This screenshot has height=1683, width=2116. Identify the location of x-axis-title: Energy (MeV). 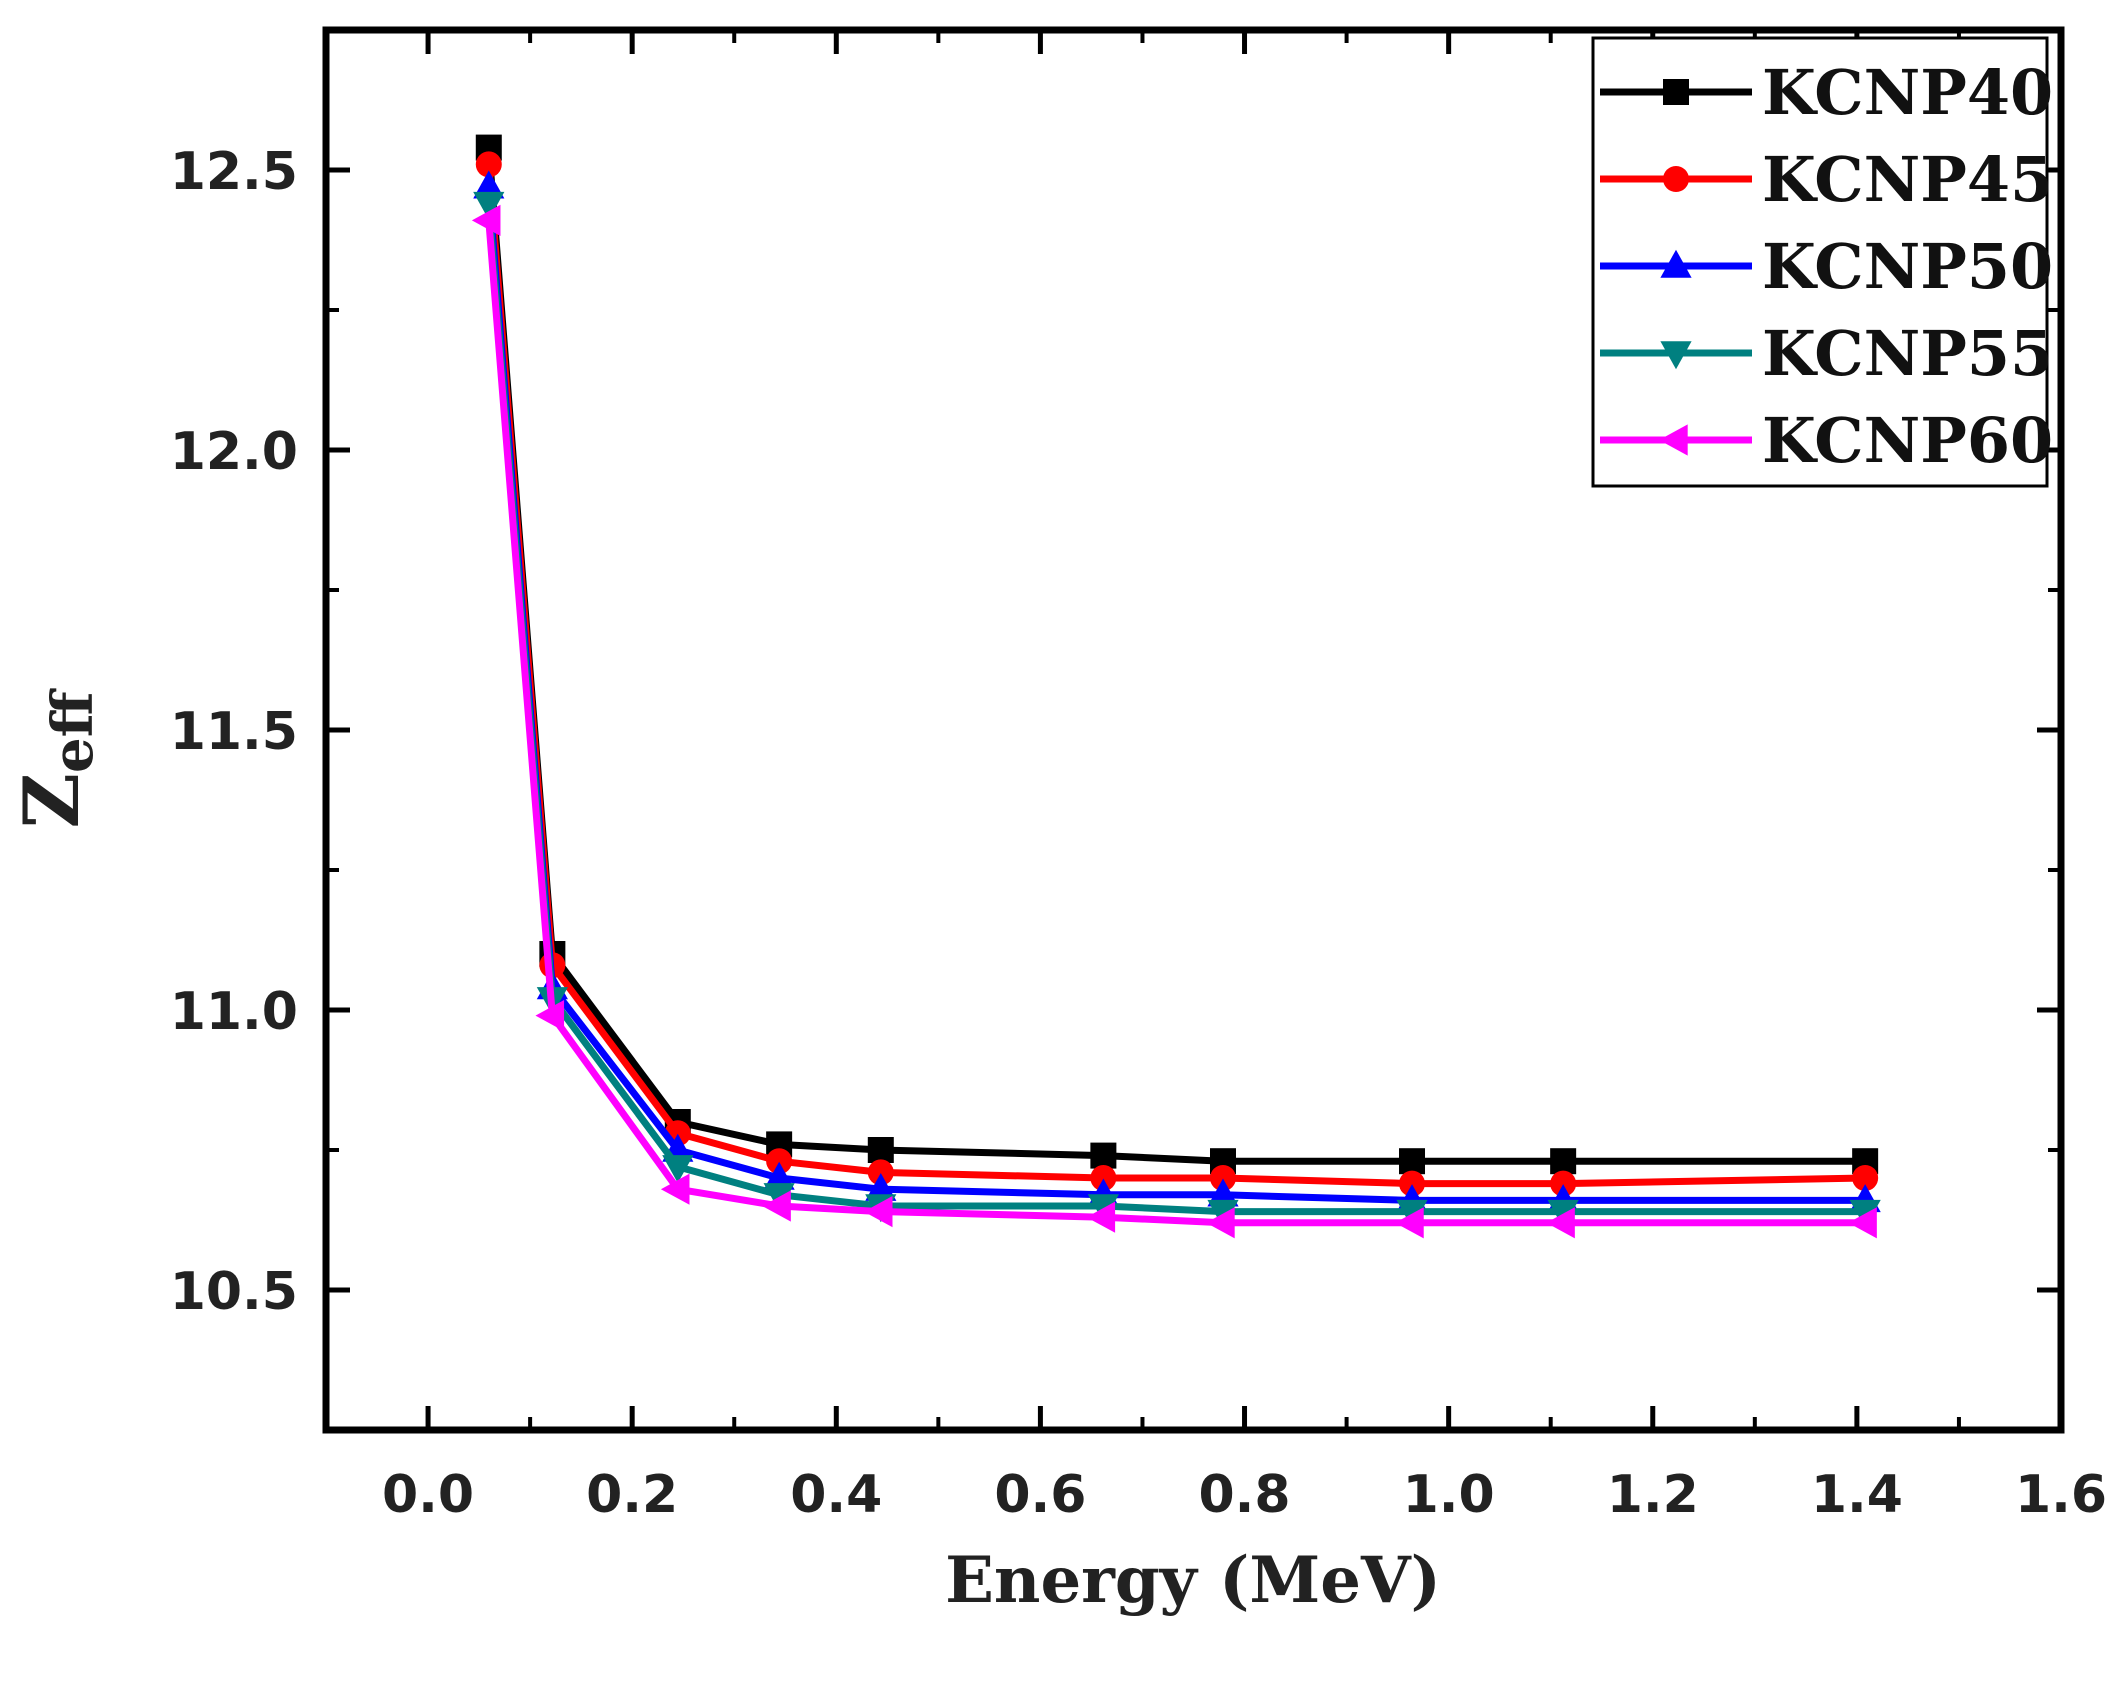
(1193, 1580).